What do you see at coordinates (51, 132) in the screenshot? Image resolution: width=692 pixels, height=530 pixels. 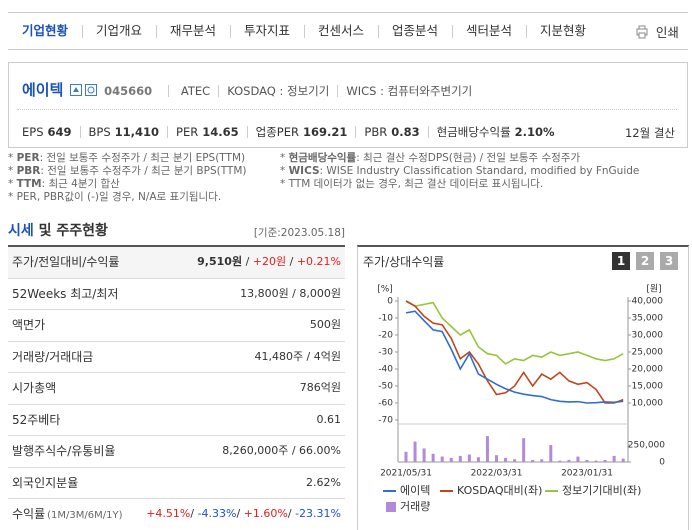 I see `metric: EPS 649` at bounding box center [51, 132].